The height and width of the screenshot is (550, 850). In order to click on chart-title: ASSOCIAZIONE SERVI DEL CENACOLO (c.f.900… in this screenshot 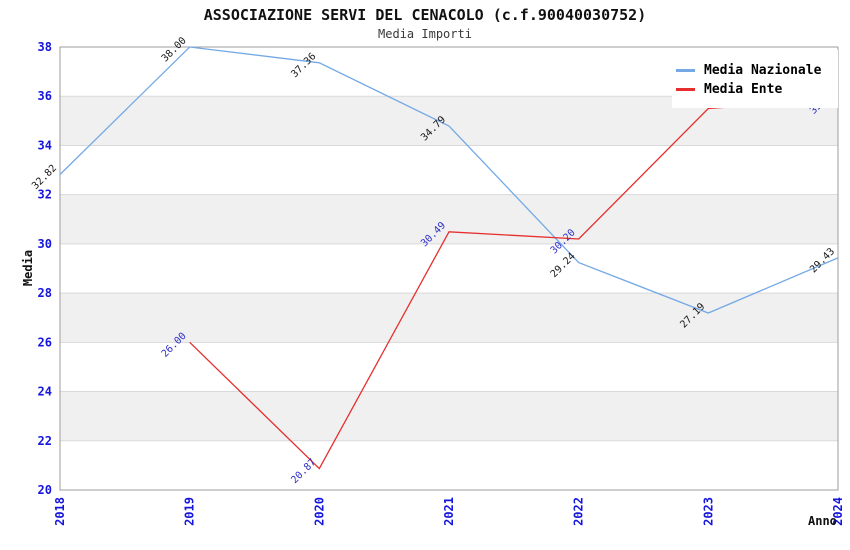, I will do `click(425, 15)`.